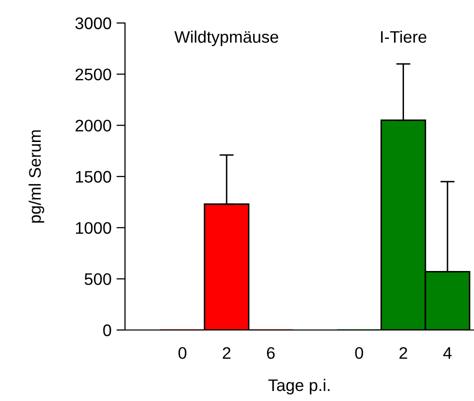 The height and width of the screenshot is (401, 474). I want to click on y-axis-title: pg/ml Serum, so click(36, 176).